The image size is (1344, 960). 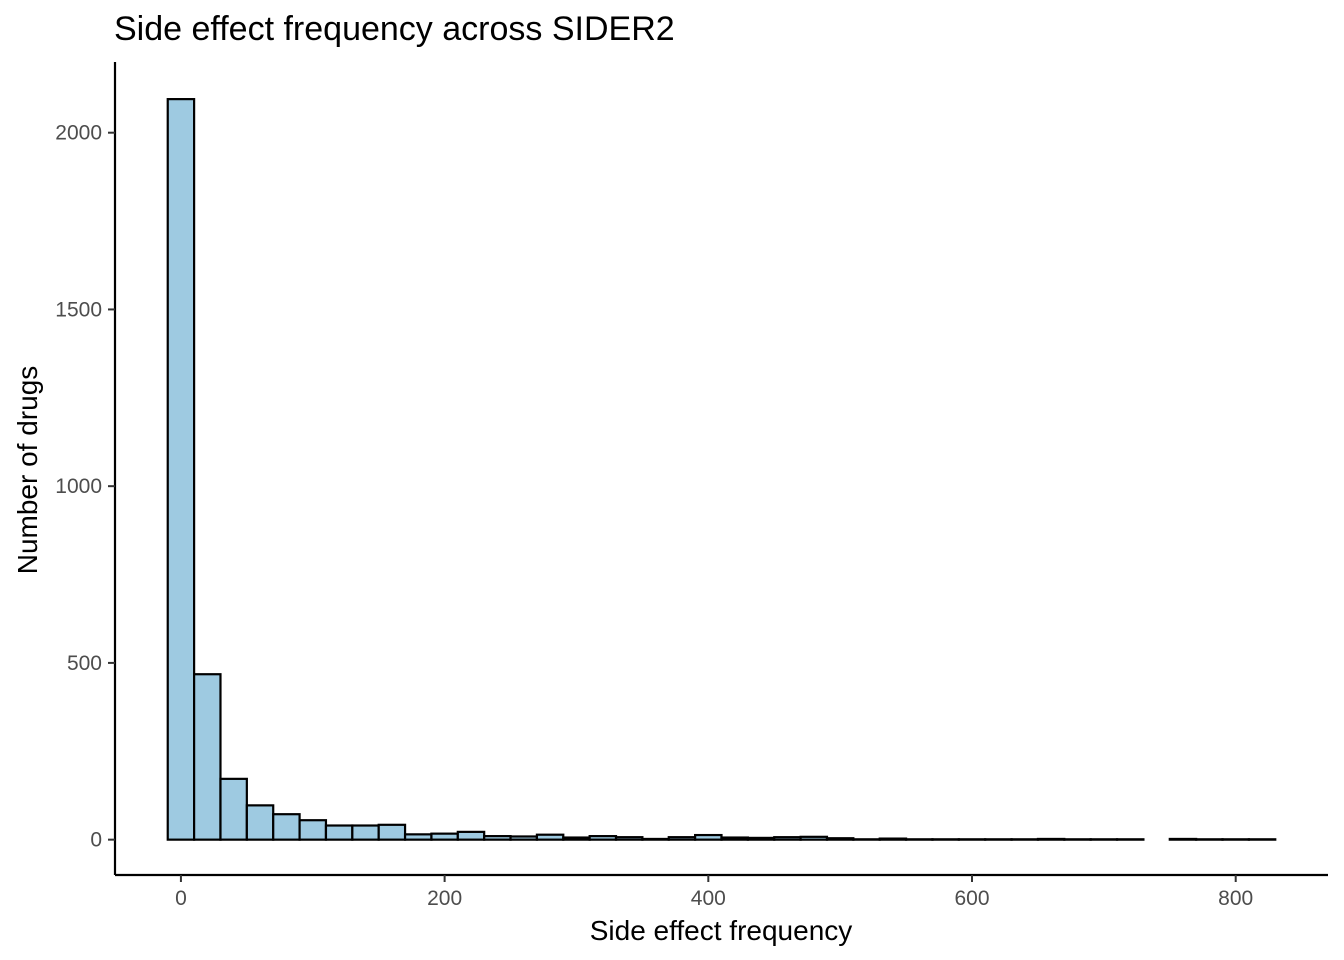 What do you see at coordinates (444, 898) in the screenshot?
I see `x-tick-label: 200` at bounding box center [444, 898].